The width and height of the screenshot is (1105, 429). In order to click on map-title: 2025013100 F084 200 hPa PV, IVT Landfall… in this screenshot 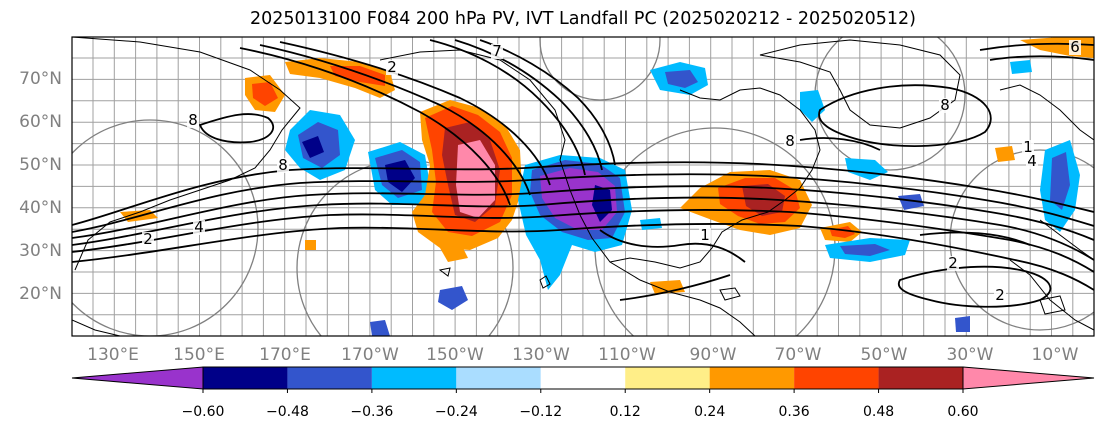, I will do `click(583, 19)`.